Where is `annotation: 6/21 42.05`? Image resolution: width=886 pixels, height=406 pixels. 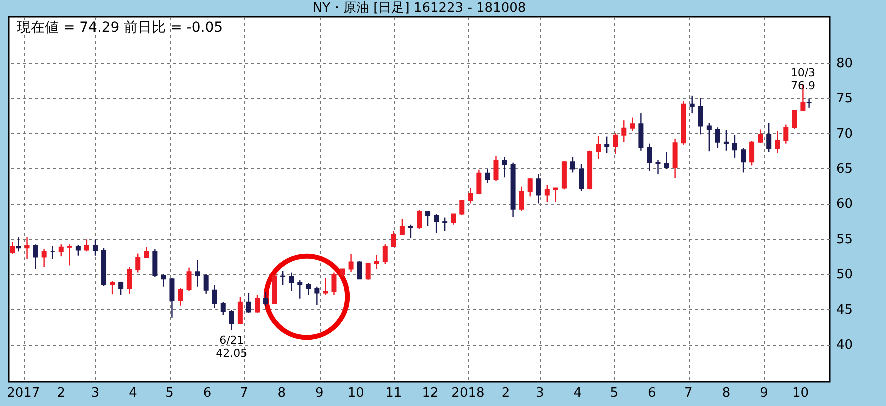 annotation: 6/21 42.05 is located at coordinates (232, 347).